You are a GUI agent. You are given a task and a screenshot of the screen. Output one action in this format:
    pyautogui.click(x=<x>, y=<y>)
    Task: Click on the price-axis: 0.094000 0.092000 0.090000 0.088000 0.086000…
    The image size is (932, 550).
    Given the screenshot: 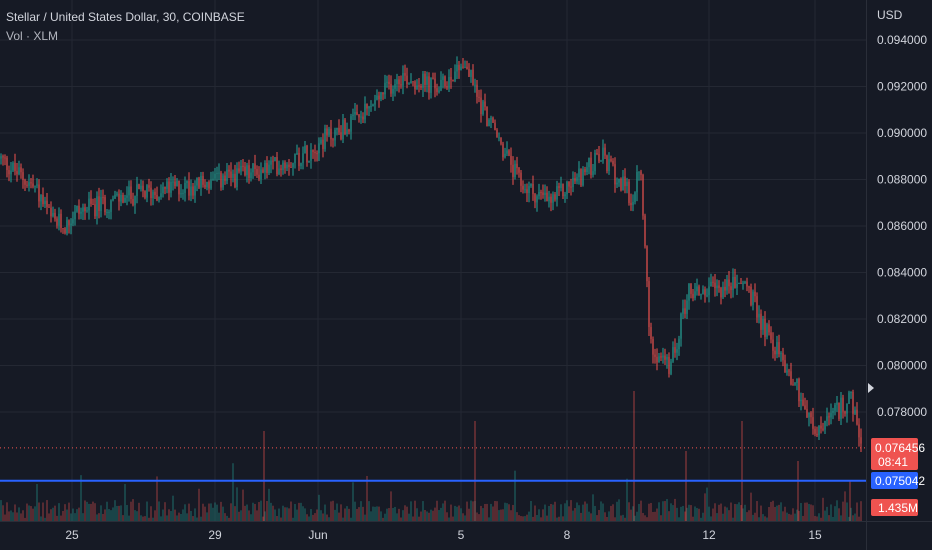 What is the action you would take?
    pyautogui.click(x=902, y=213)
    